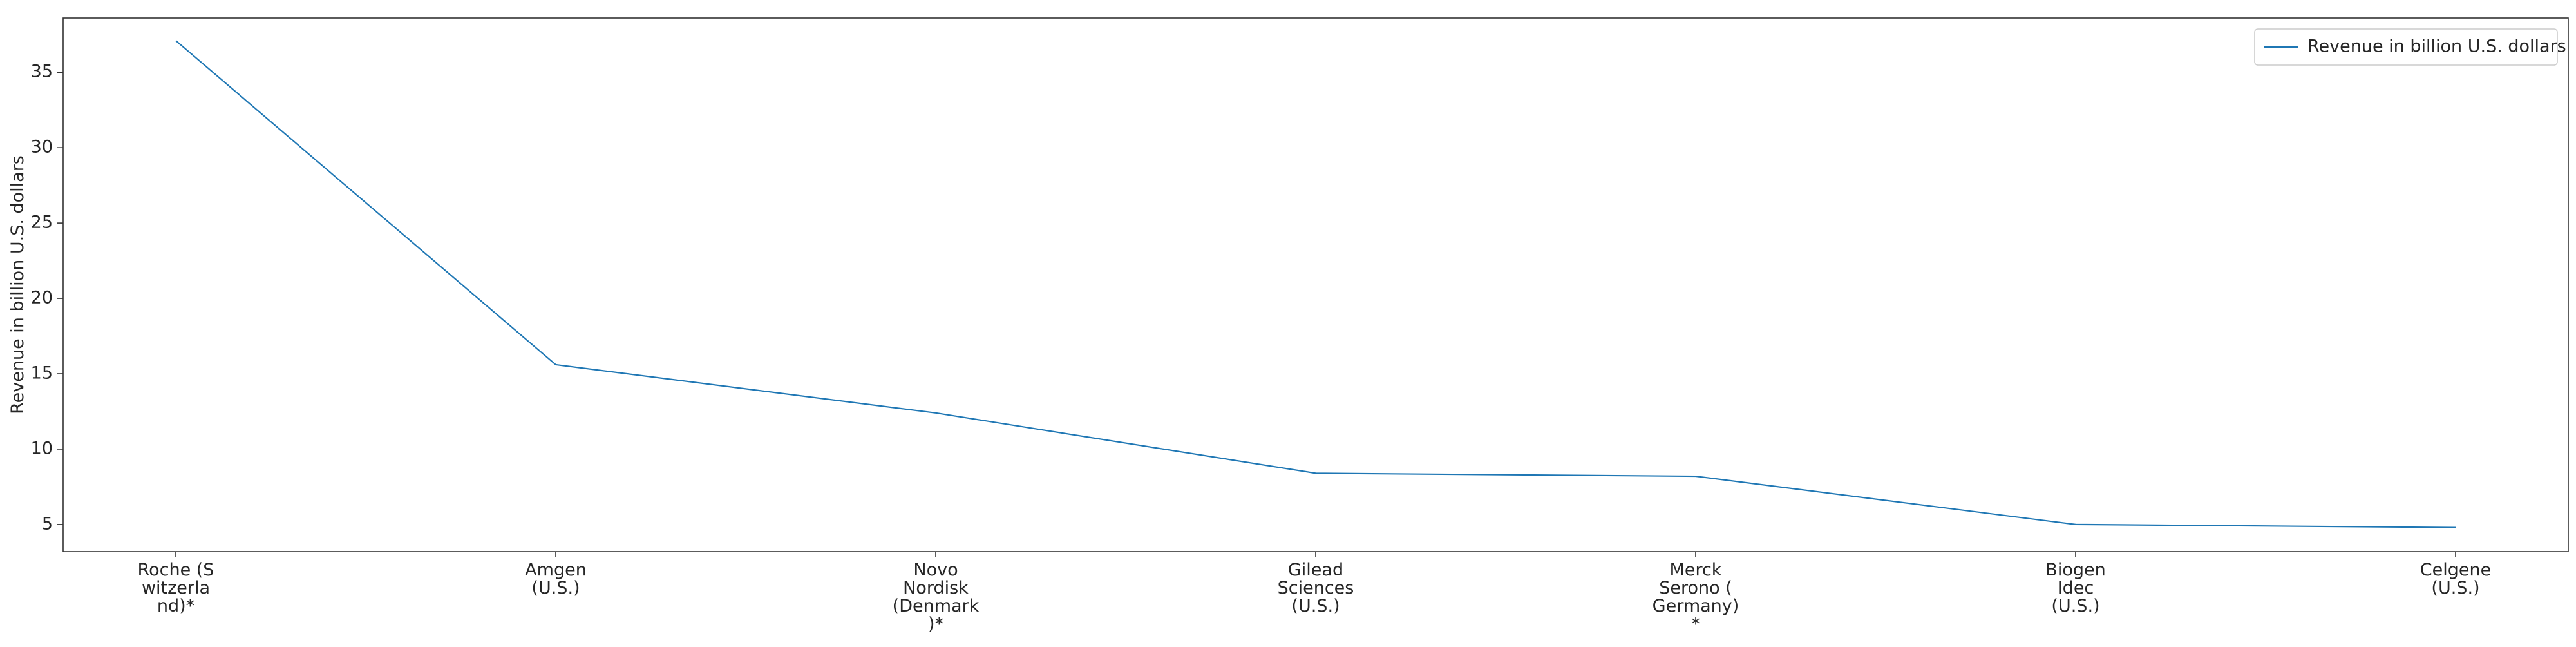 The width and height of the screenshot is (2576, 647). What do you see at coordinates (1316, 570) in the screenshot?
I see `x-tick-label-line: Gilead` at bounding box center [1316, 570].